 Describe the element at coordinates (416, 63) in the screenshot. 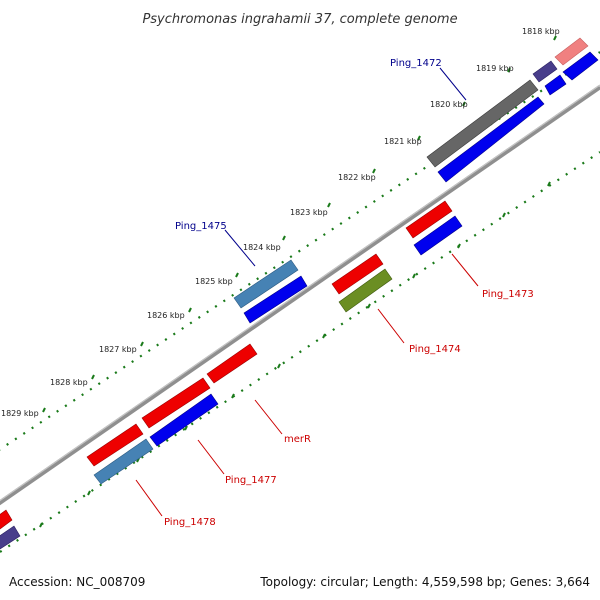

I see `gene-label-ping_1472: Ping_1472` at that location.